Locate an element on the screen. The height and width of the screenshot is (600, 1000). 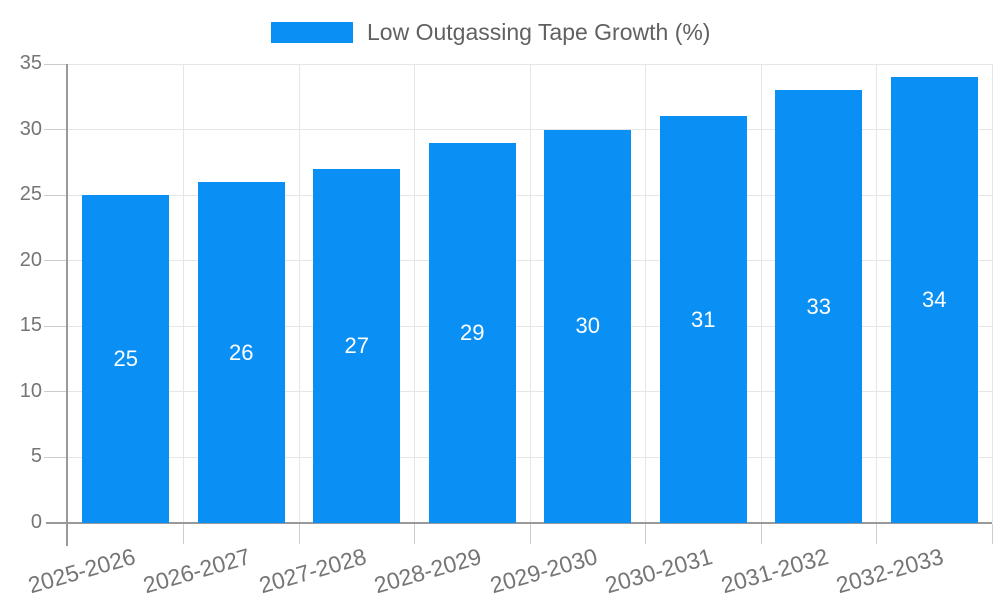
bar: 26 is located at coordinates (241, 352).